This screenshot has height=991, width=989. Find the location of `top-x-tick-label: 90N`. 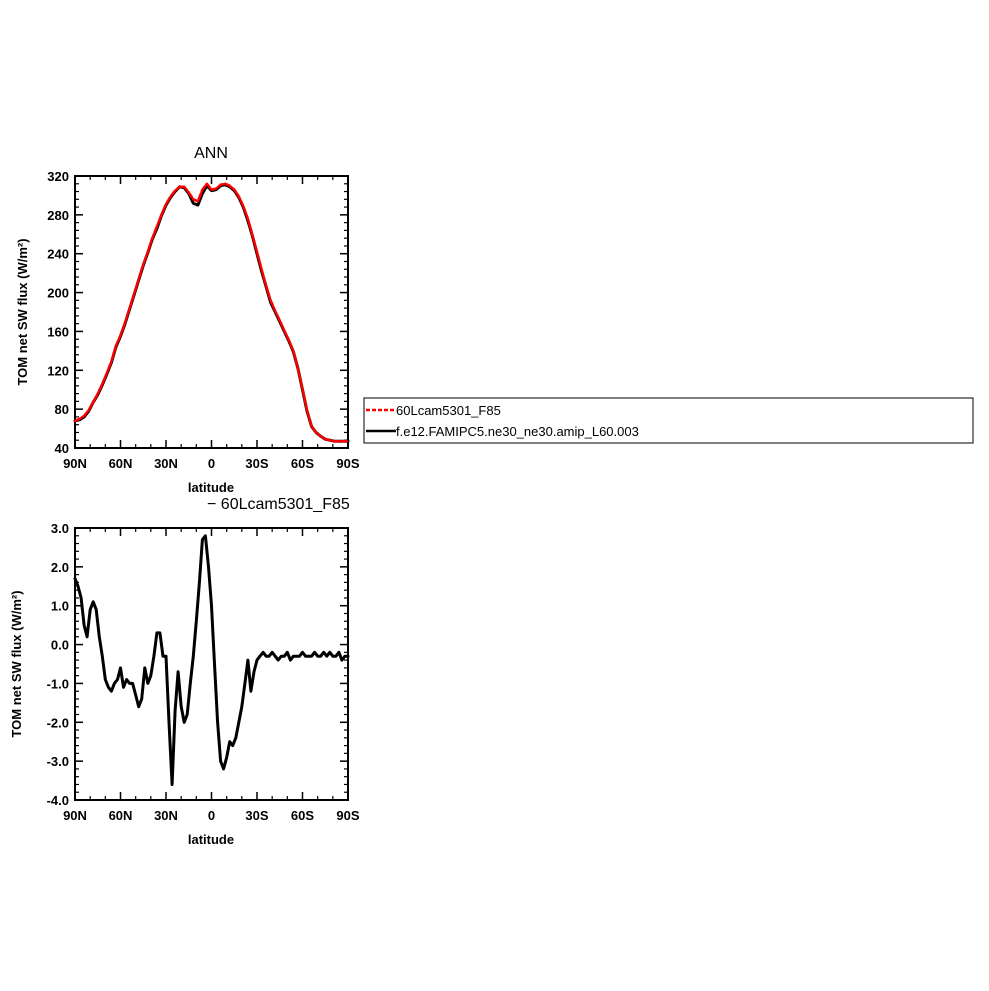

top-x-tick-label: 90N is located at coordinates (75, 463).